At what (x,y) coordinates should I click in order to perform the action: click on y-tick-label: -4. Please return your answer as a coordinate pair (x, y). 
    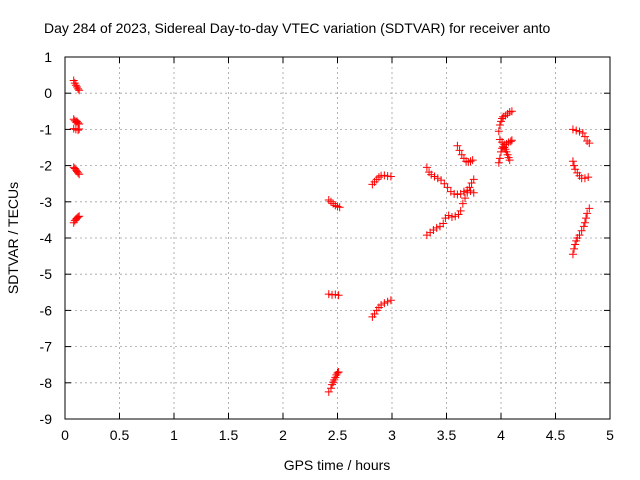
    Looking at the image, I should click on (46, 238).